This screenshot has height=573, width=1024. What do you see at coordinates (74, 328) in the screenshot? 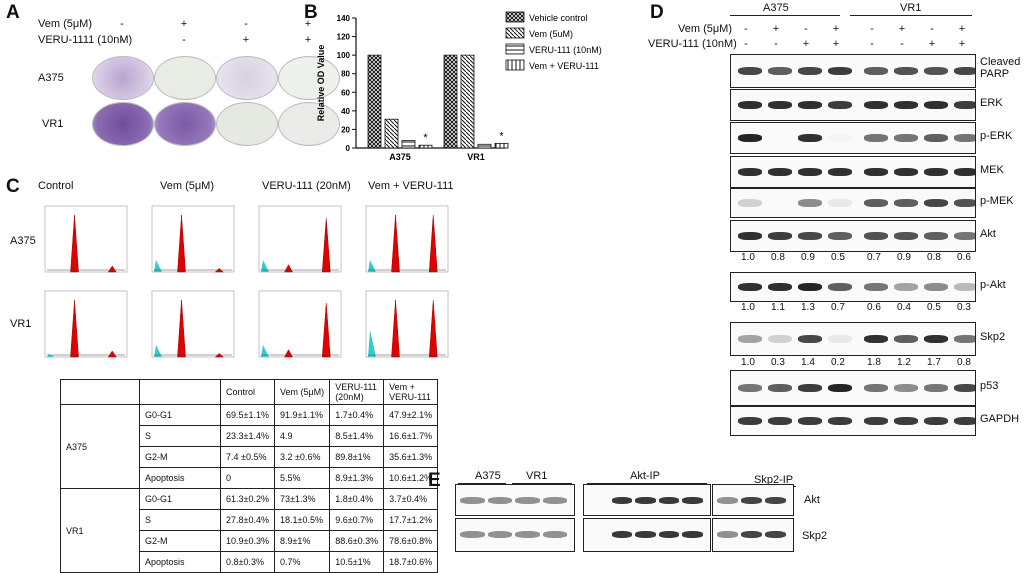
I see `hist-g1-peak` at bounding box center [74, 328].